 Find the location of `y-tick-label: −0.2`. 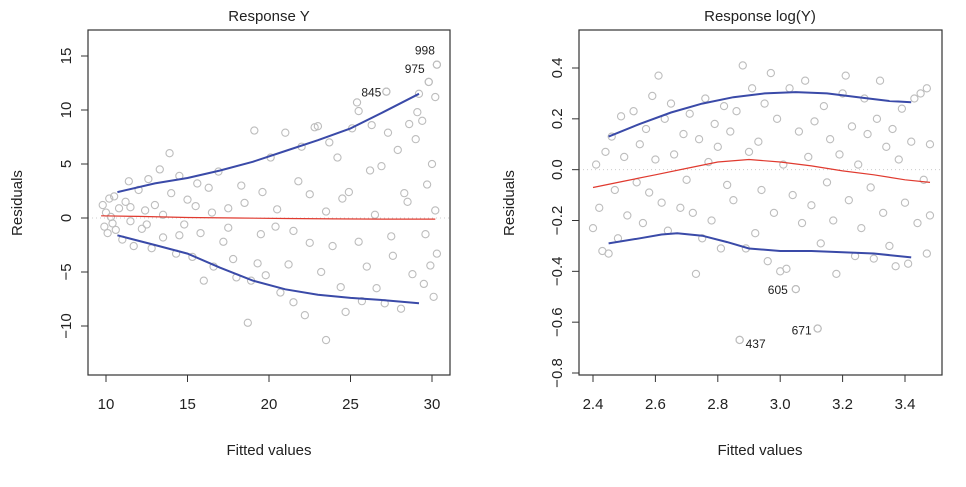

y-tick-label: −0.2 is located at coordinates (557, 221).